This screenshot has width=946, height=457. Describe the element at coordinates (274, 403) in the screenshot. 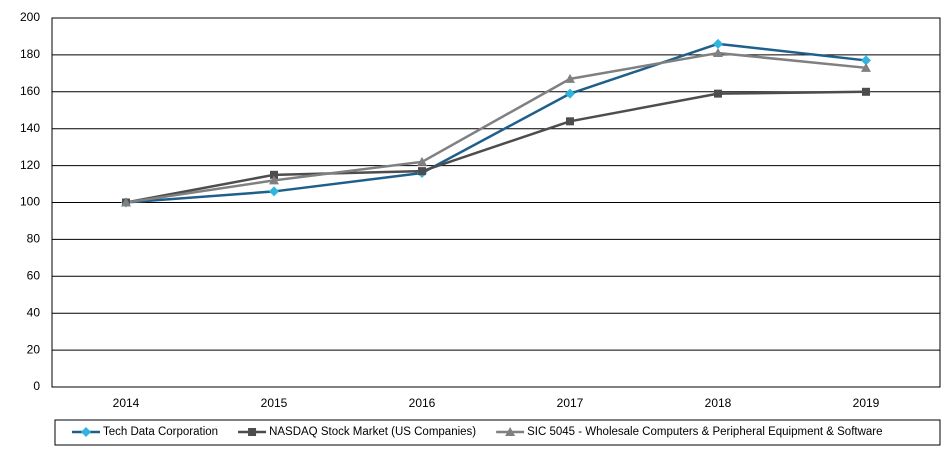

I see `x-tick-label: 2015` at that location.